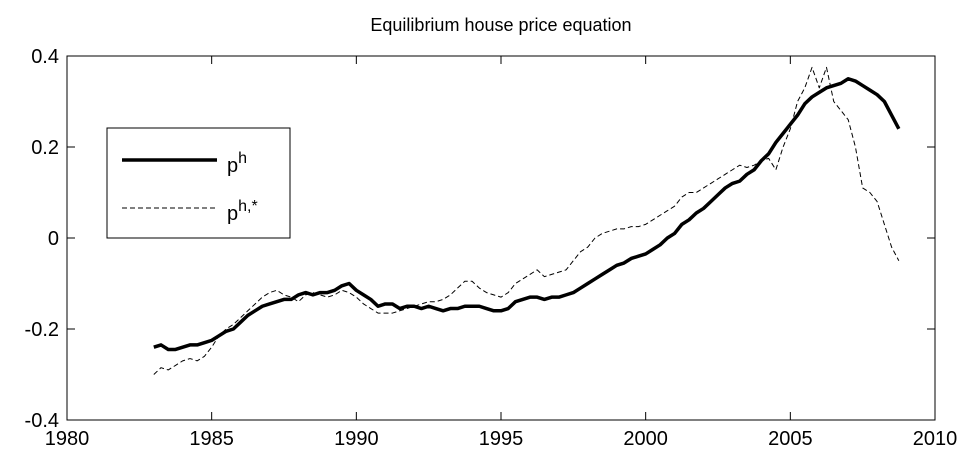  Describe the element at coordinates (645, 439) in the screenshot. I see `x-tick-label: 2000` at that location.